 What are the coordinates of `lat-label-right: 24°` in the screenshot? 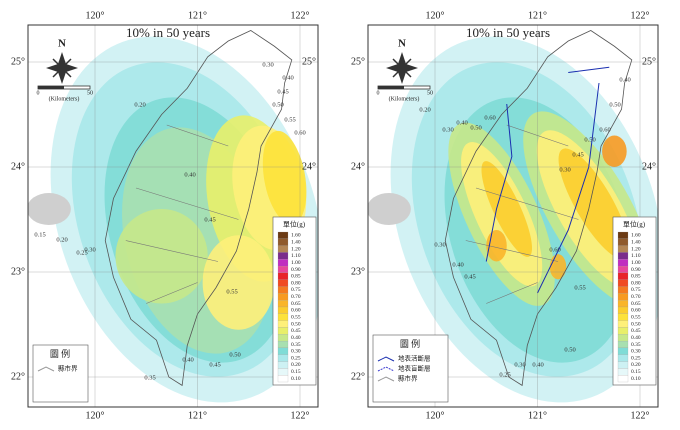 It's located at (309, 166).